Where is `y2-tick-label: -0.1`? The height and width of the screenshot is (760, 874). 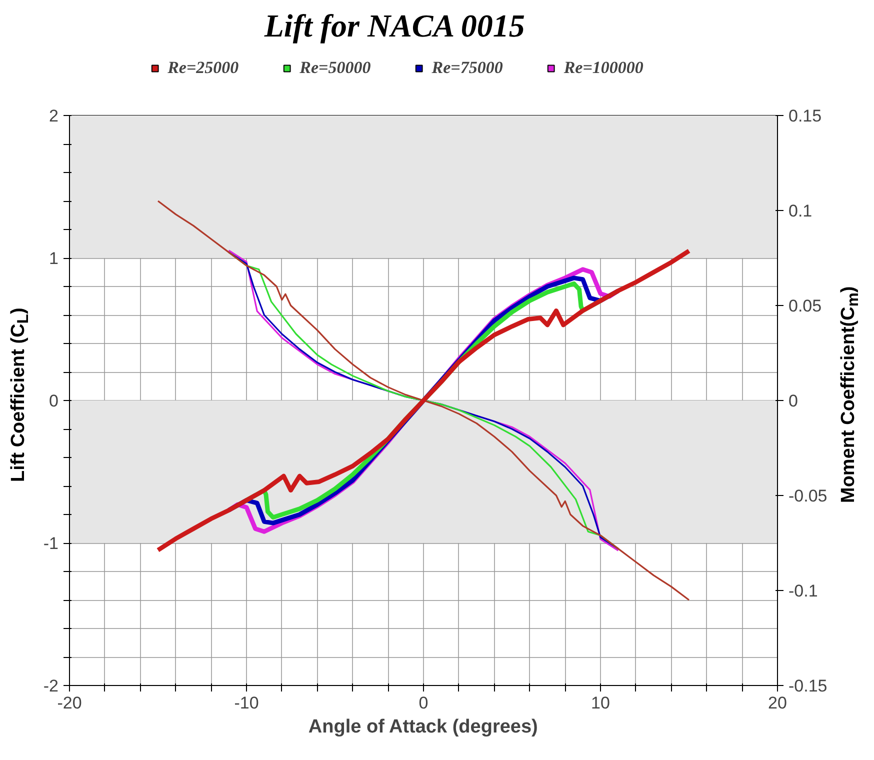 y2-tick-label: -0.1 is located at coordinates (803, 591).